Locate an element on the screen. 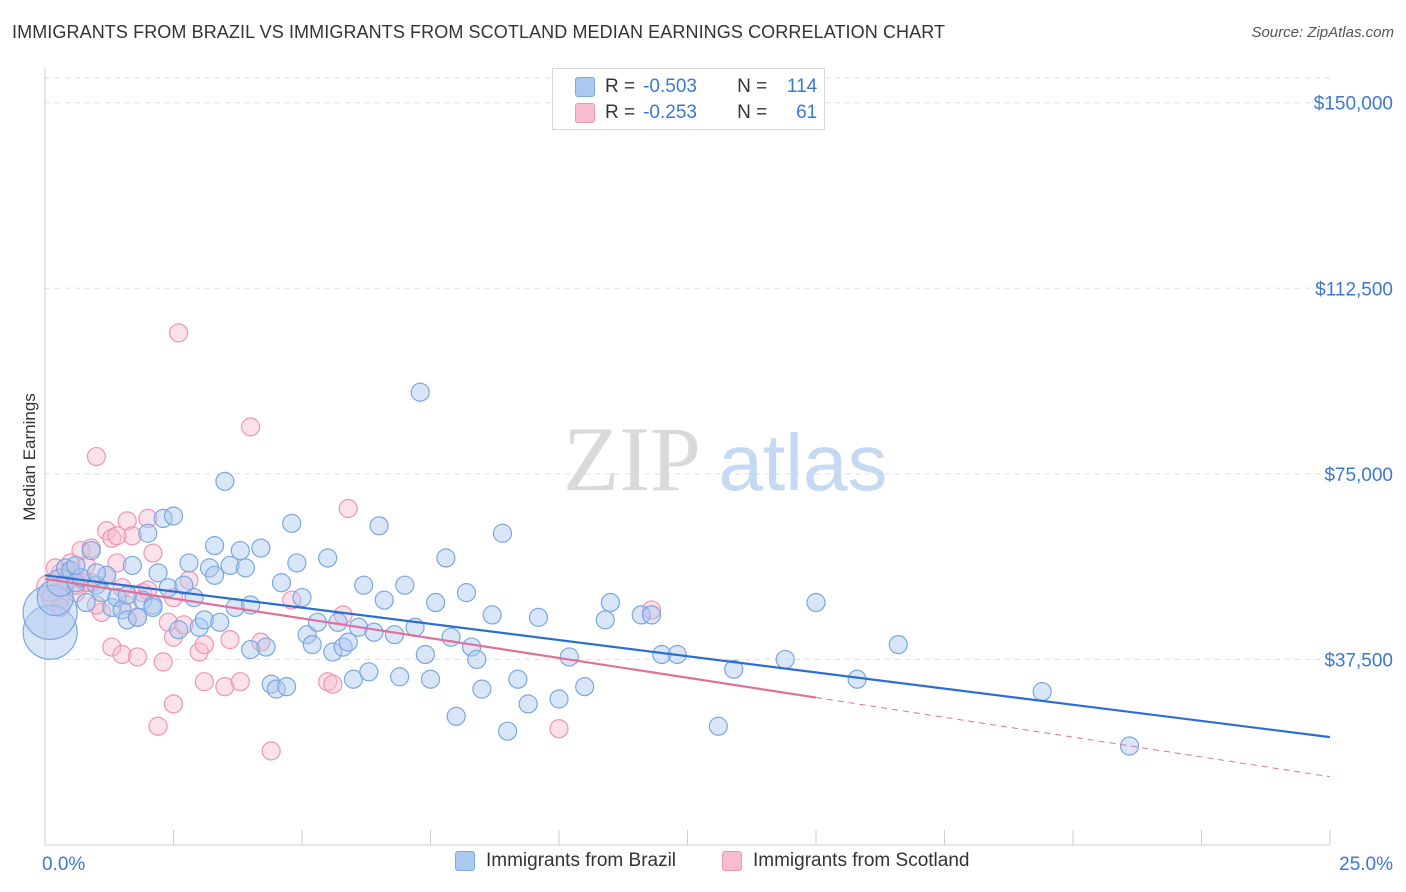 The width and height of the screenshot is (1406, 892). x-tick-label: 0.0% is located at coordinates (63, 864).